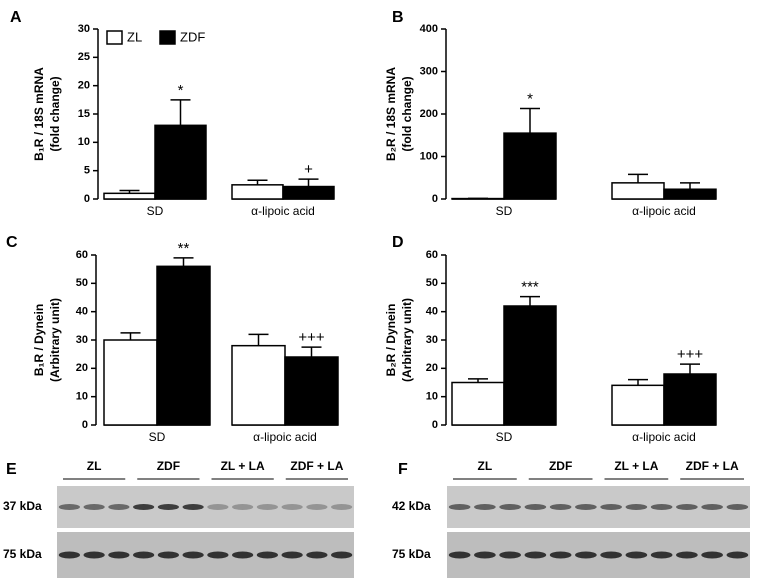  Describe the element at coordinates (84, 57) in the screenshot. I see `y-tick-label: 25` at that location.